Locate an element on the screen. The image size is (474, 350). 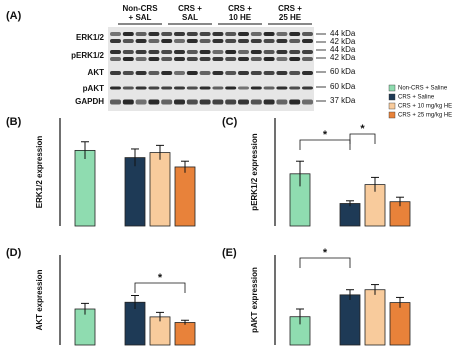
group-label: 10 HE is located at coordinates (240, 17).